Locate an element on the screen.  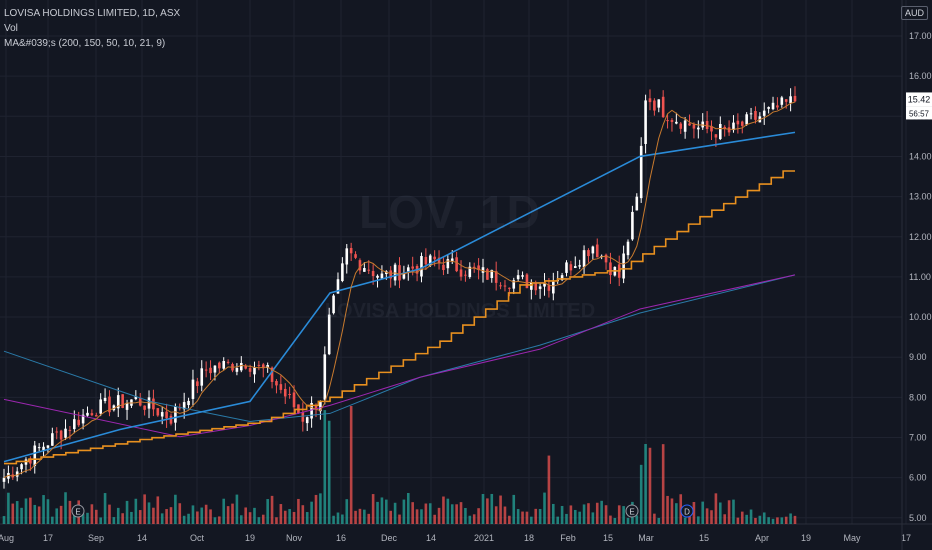
y-tick-label: 11.00 is located at coordinates (920, 277).